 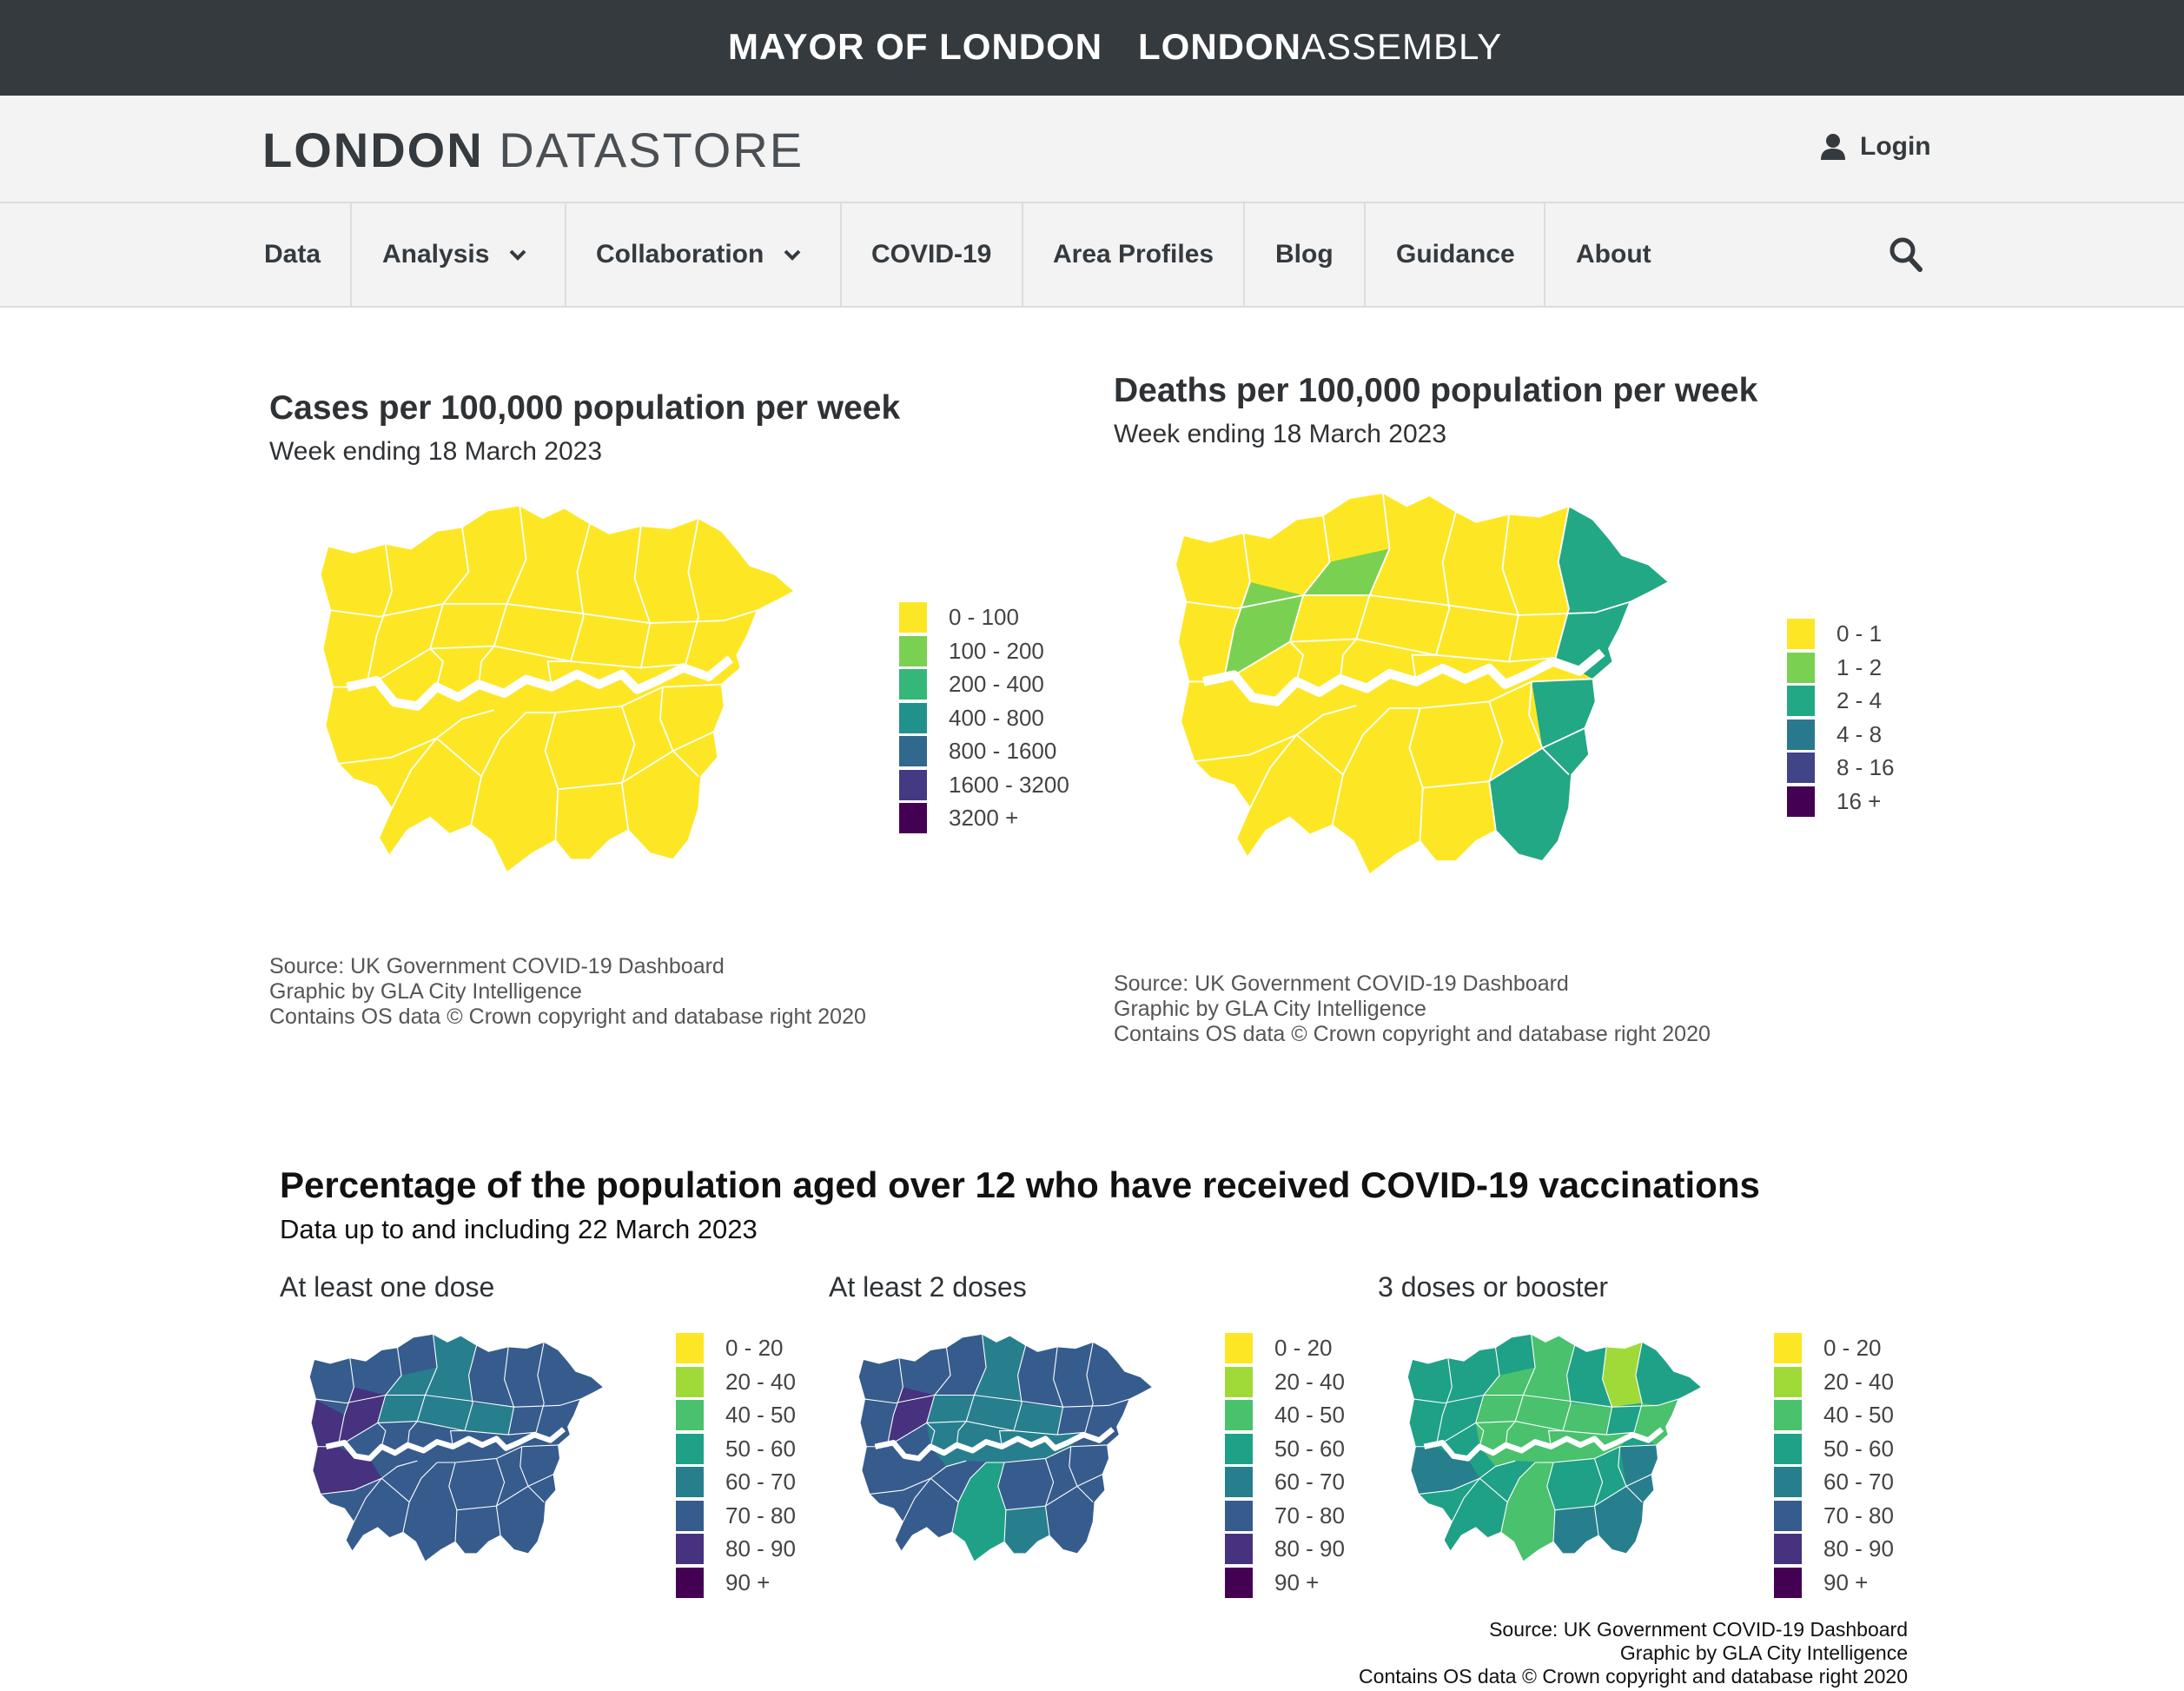 I want to click on nav-item-guidance: Guidance, so click(x=1455, y=255).